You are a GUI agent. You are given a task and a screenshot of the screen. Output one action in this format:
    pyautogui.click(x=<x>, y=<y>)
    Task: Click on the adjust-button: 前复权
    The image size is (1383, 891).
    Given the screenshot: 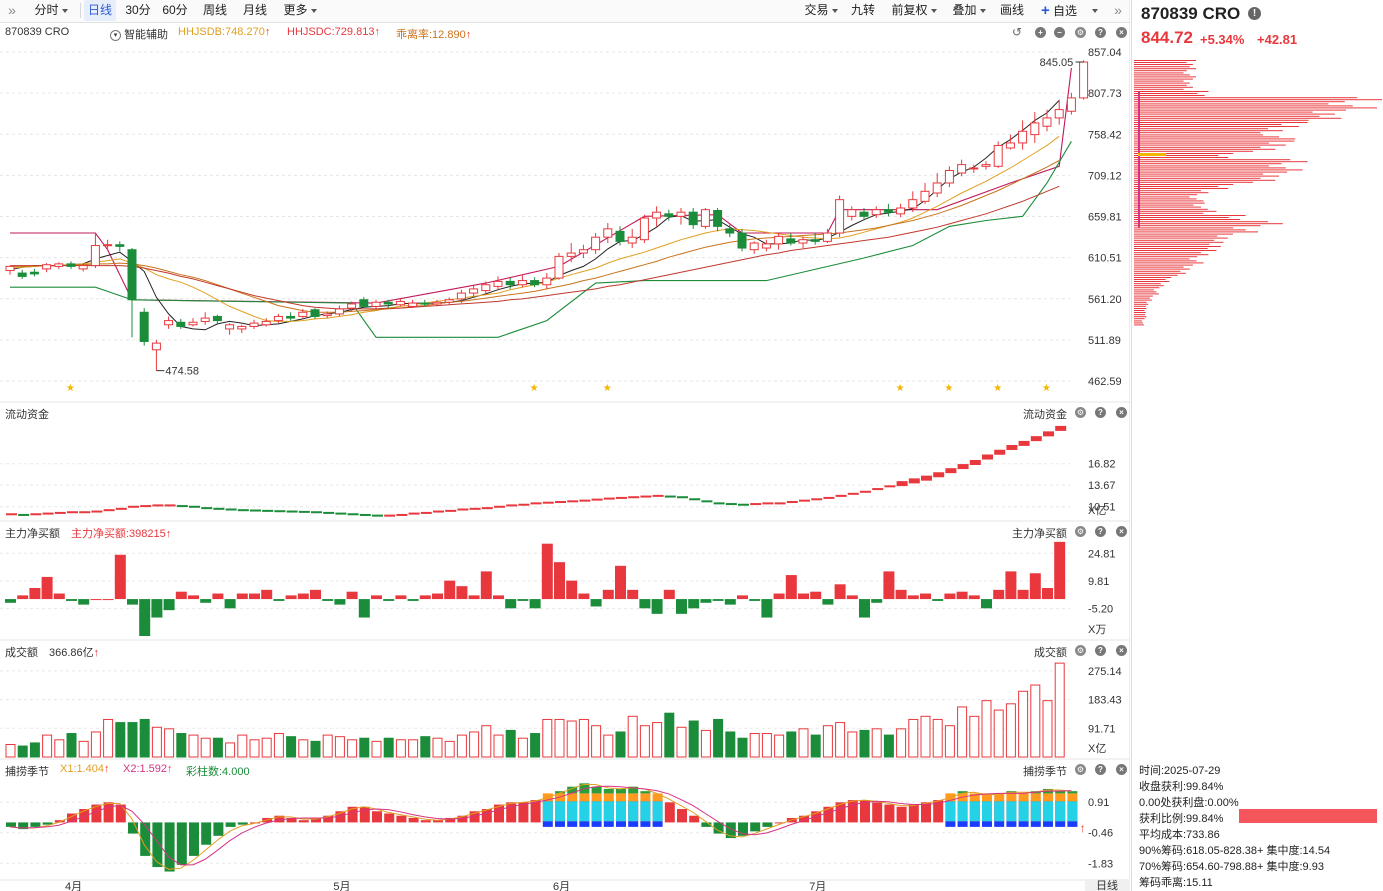 What is the action you would take?
    pyautogui.click(x=914, y=10)
    